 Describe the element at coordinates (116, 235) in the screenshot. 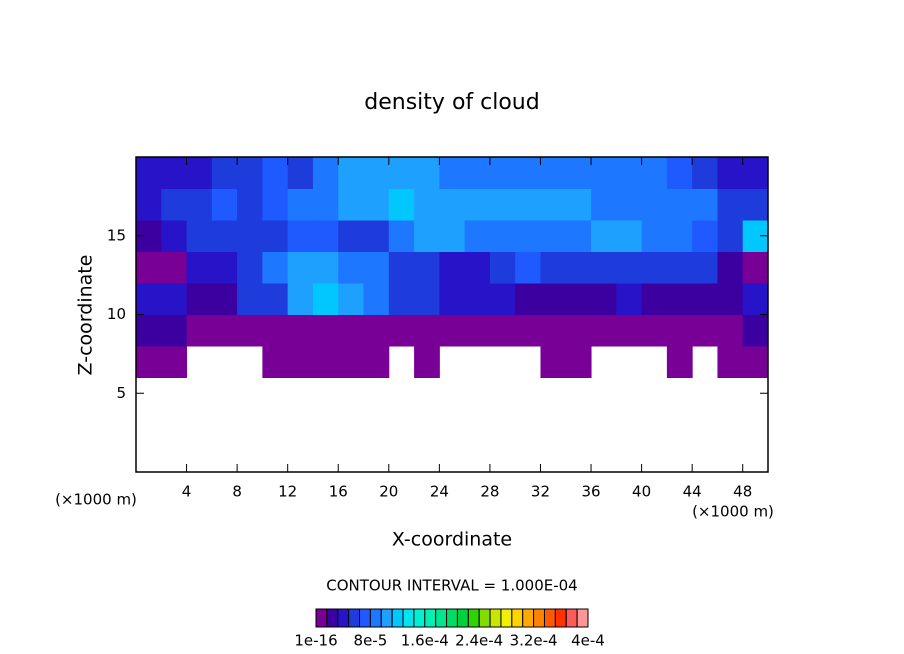

I see `y-tick-label: 15` at that location.